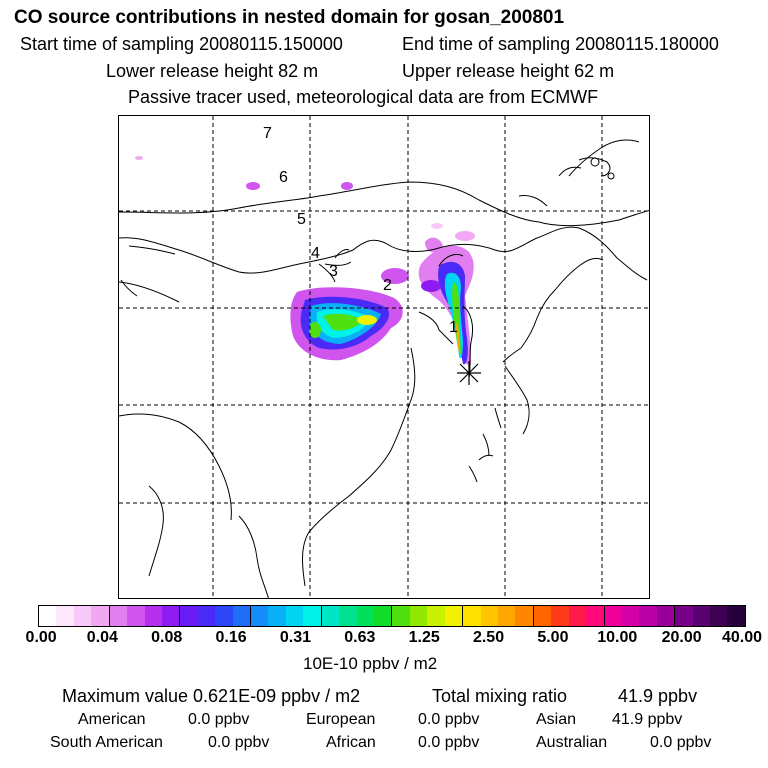 This screenshot has width=768, height=768. What do you see at coordinates (333, 271) in the screenshot?
I see `trajectory-label-3: 3` at bounding box center [333, 271].